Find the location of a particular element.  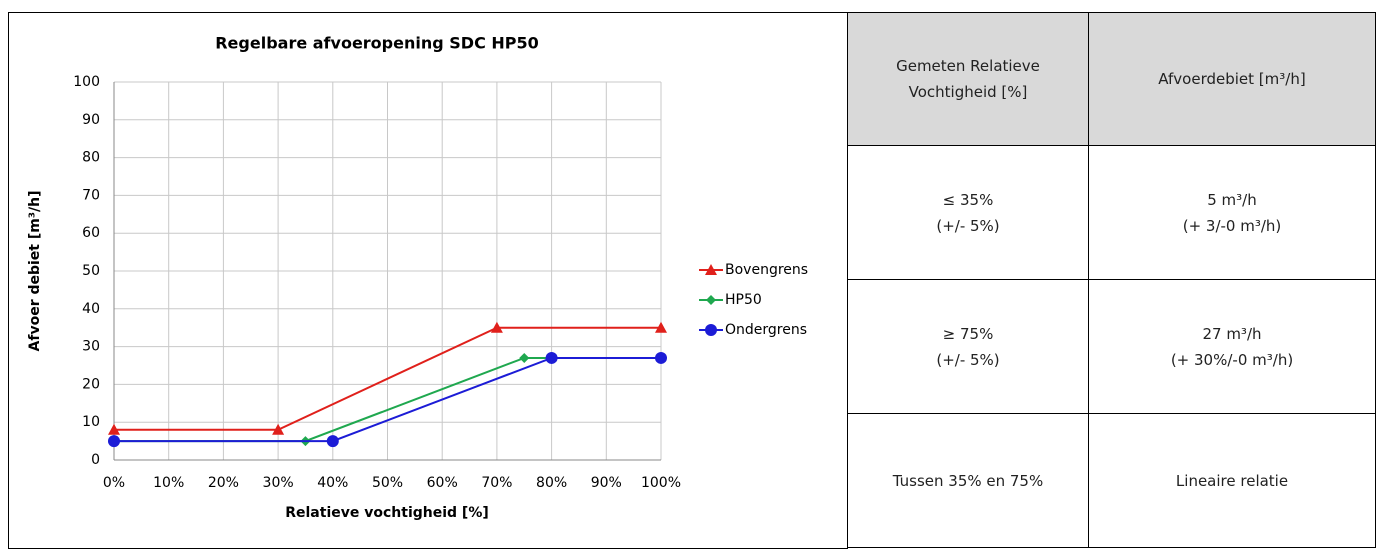

x-tick-label: 0% is located at coordinates (114, 483).